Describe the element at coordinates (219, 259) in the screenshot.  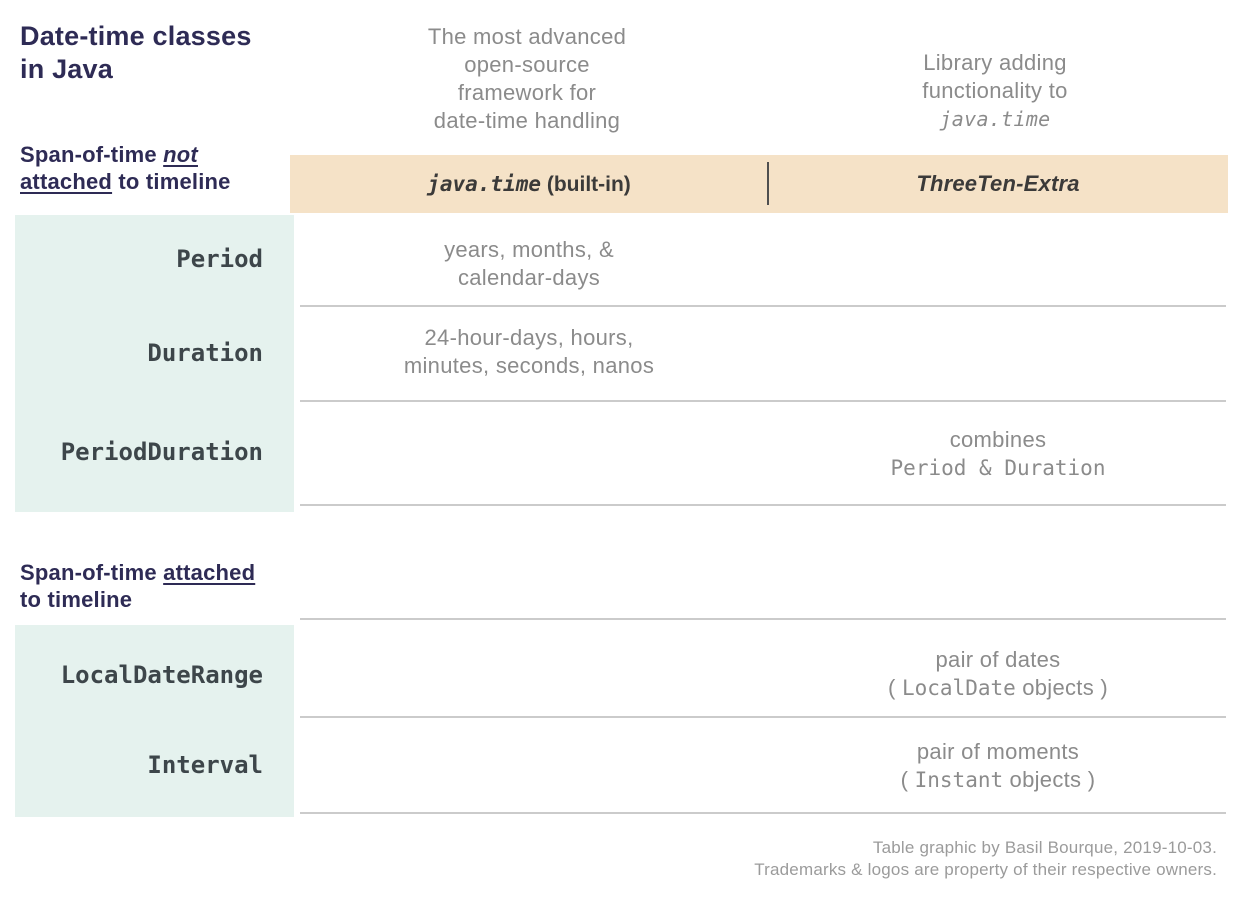
I see `class-label-period: Period` at that location.